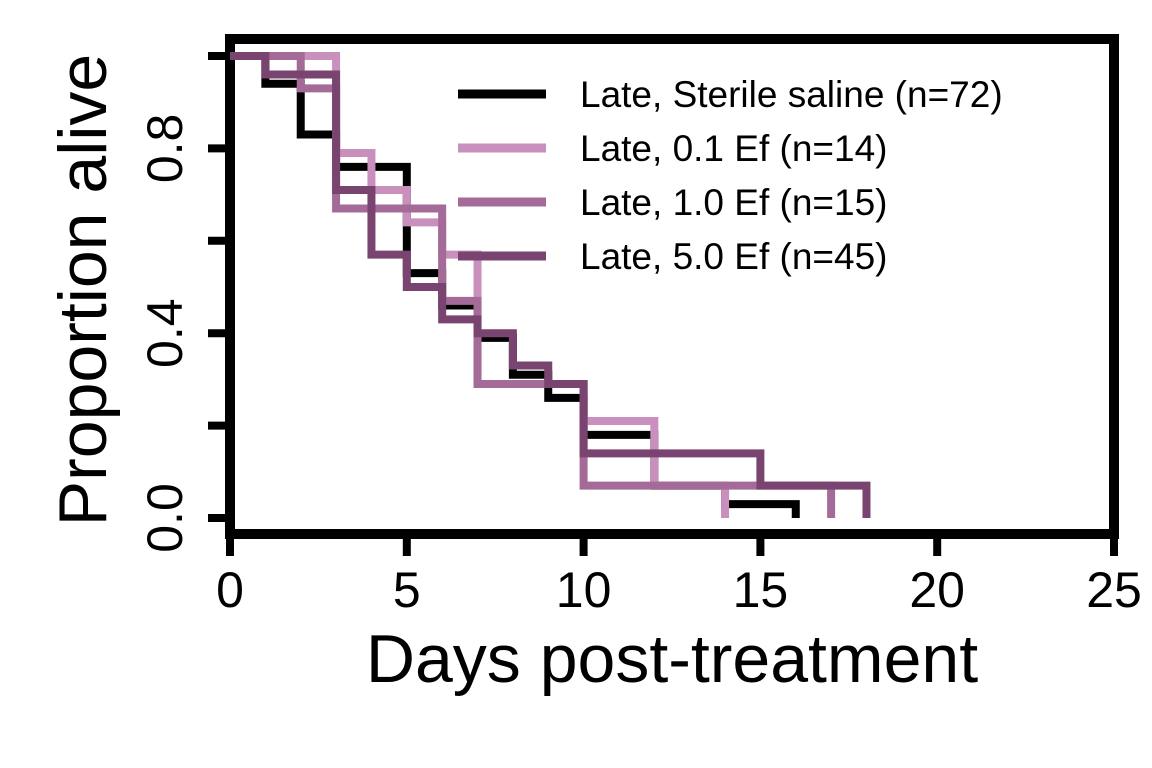 This screenshot has width=1152, height=768. What do you see at coordinates (937, 590) in the screenshot?
I see `x-tick-label: 20` at bounding box center [937, 590].